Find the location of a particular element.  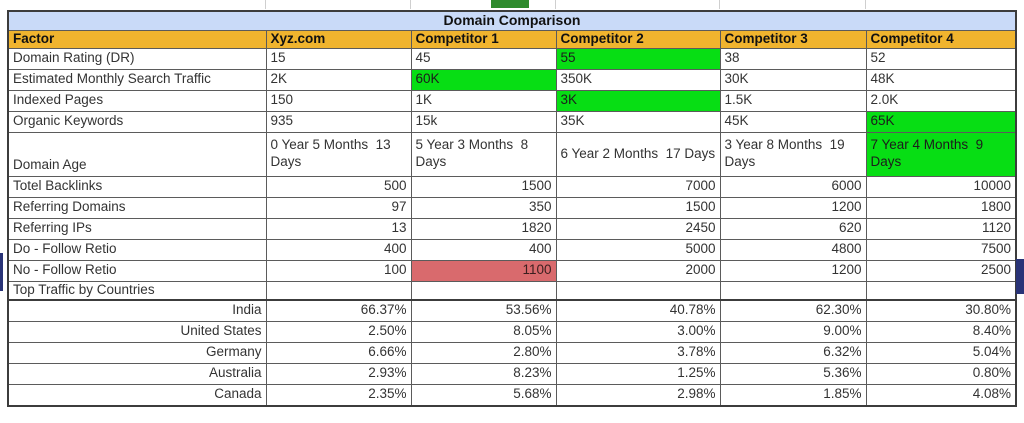

value-cell: 1.25% is located at coordinates (638, 373).